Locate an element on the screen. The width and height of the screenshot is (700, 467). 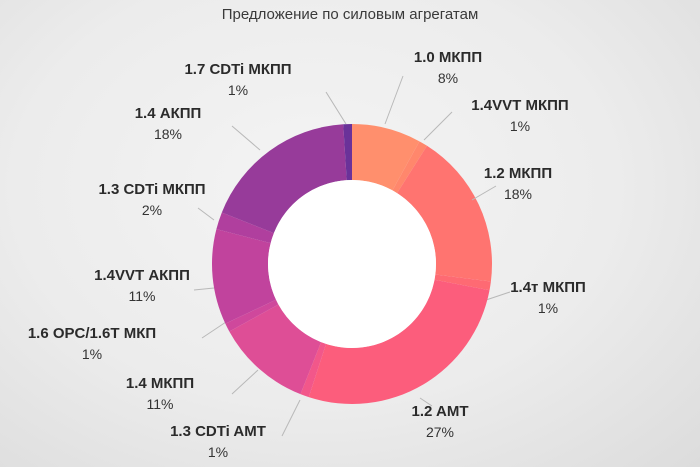
slice-name: 1.3 CDTi МКПП is located at coordinates (152, 189).